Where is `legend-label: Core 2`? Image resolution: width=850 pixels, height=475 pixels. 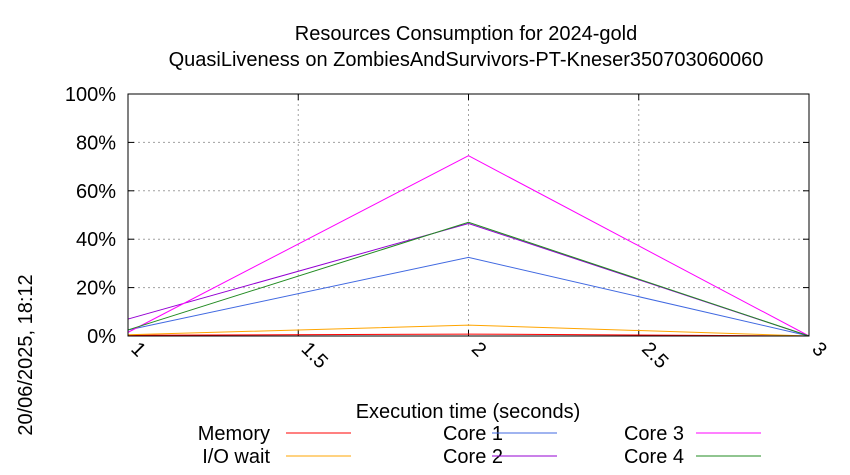 legend-label: Core 2 is located at coordinates (473, 457).